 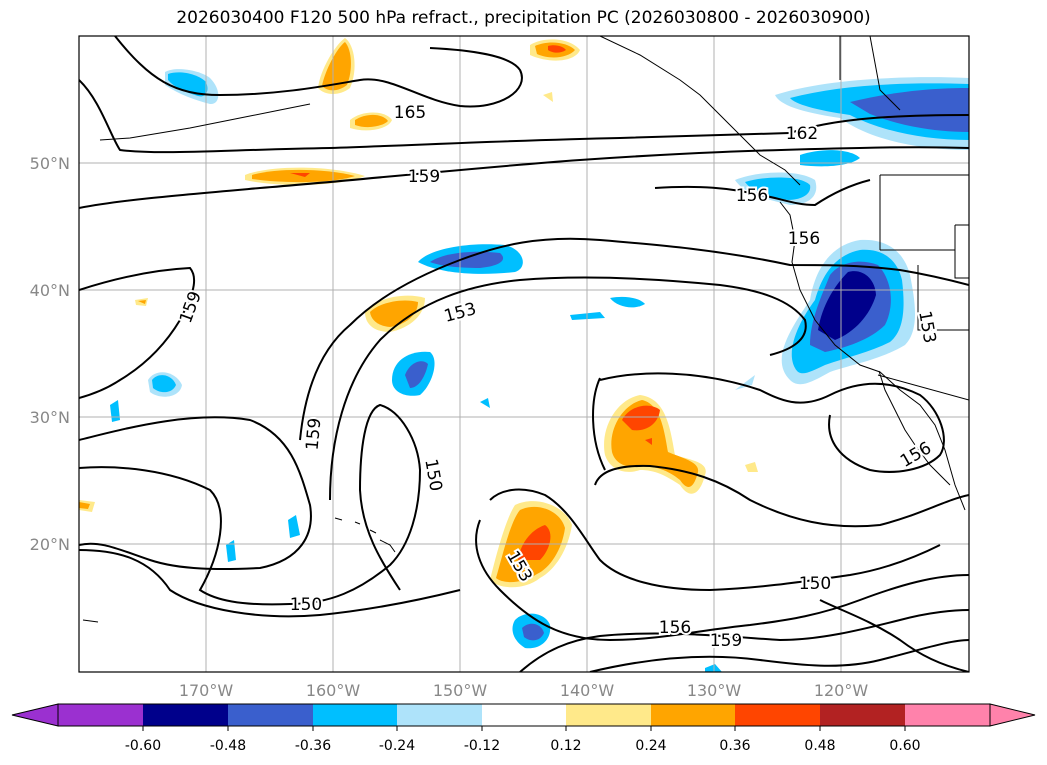 What do you see at coordinates (587, 690) in the screenshot?
I see `lon-tick-label: 140°W` at bounding box center [587, 690].